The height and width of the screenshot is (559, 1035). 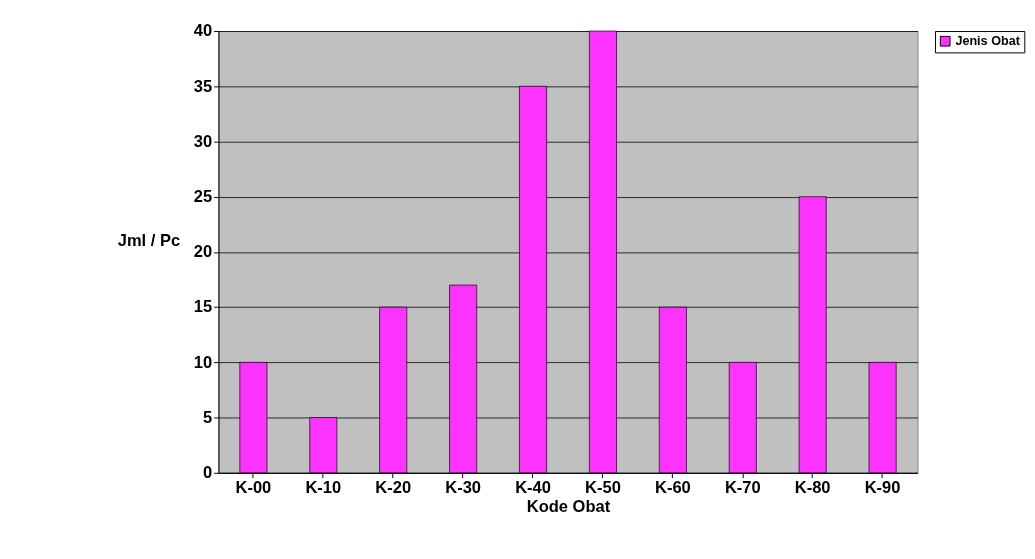 I want to click on x-axis-title: Kode Obat, so click(x=568, y=506).